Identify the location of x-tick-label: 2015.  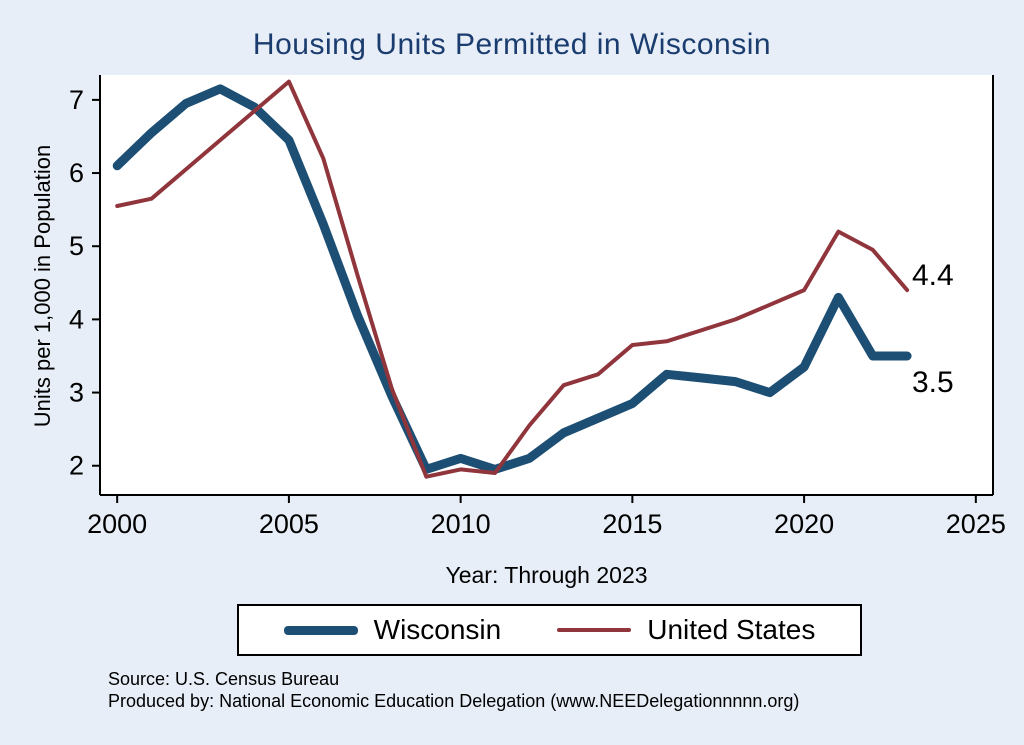
(632, 524).